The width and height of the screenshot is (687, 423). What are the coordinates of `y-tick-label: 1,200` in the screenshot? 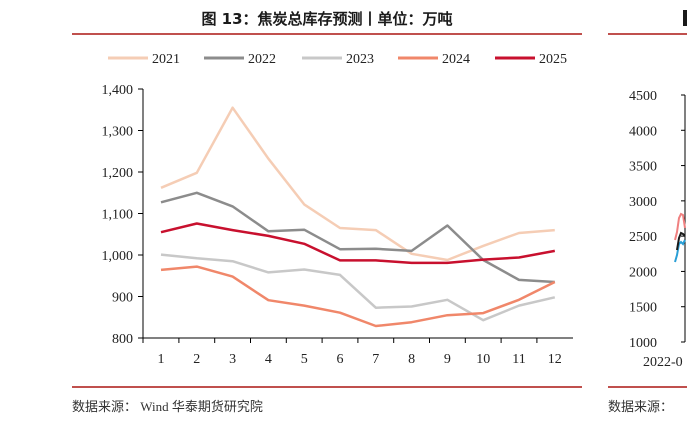 It's located at (118, 173).